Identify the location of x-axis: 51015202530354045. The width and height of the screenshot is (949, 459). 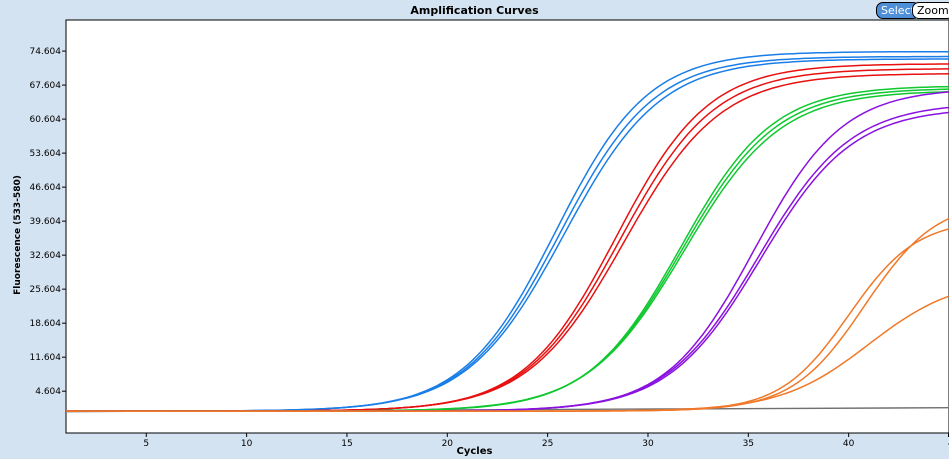
(546, 441).